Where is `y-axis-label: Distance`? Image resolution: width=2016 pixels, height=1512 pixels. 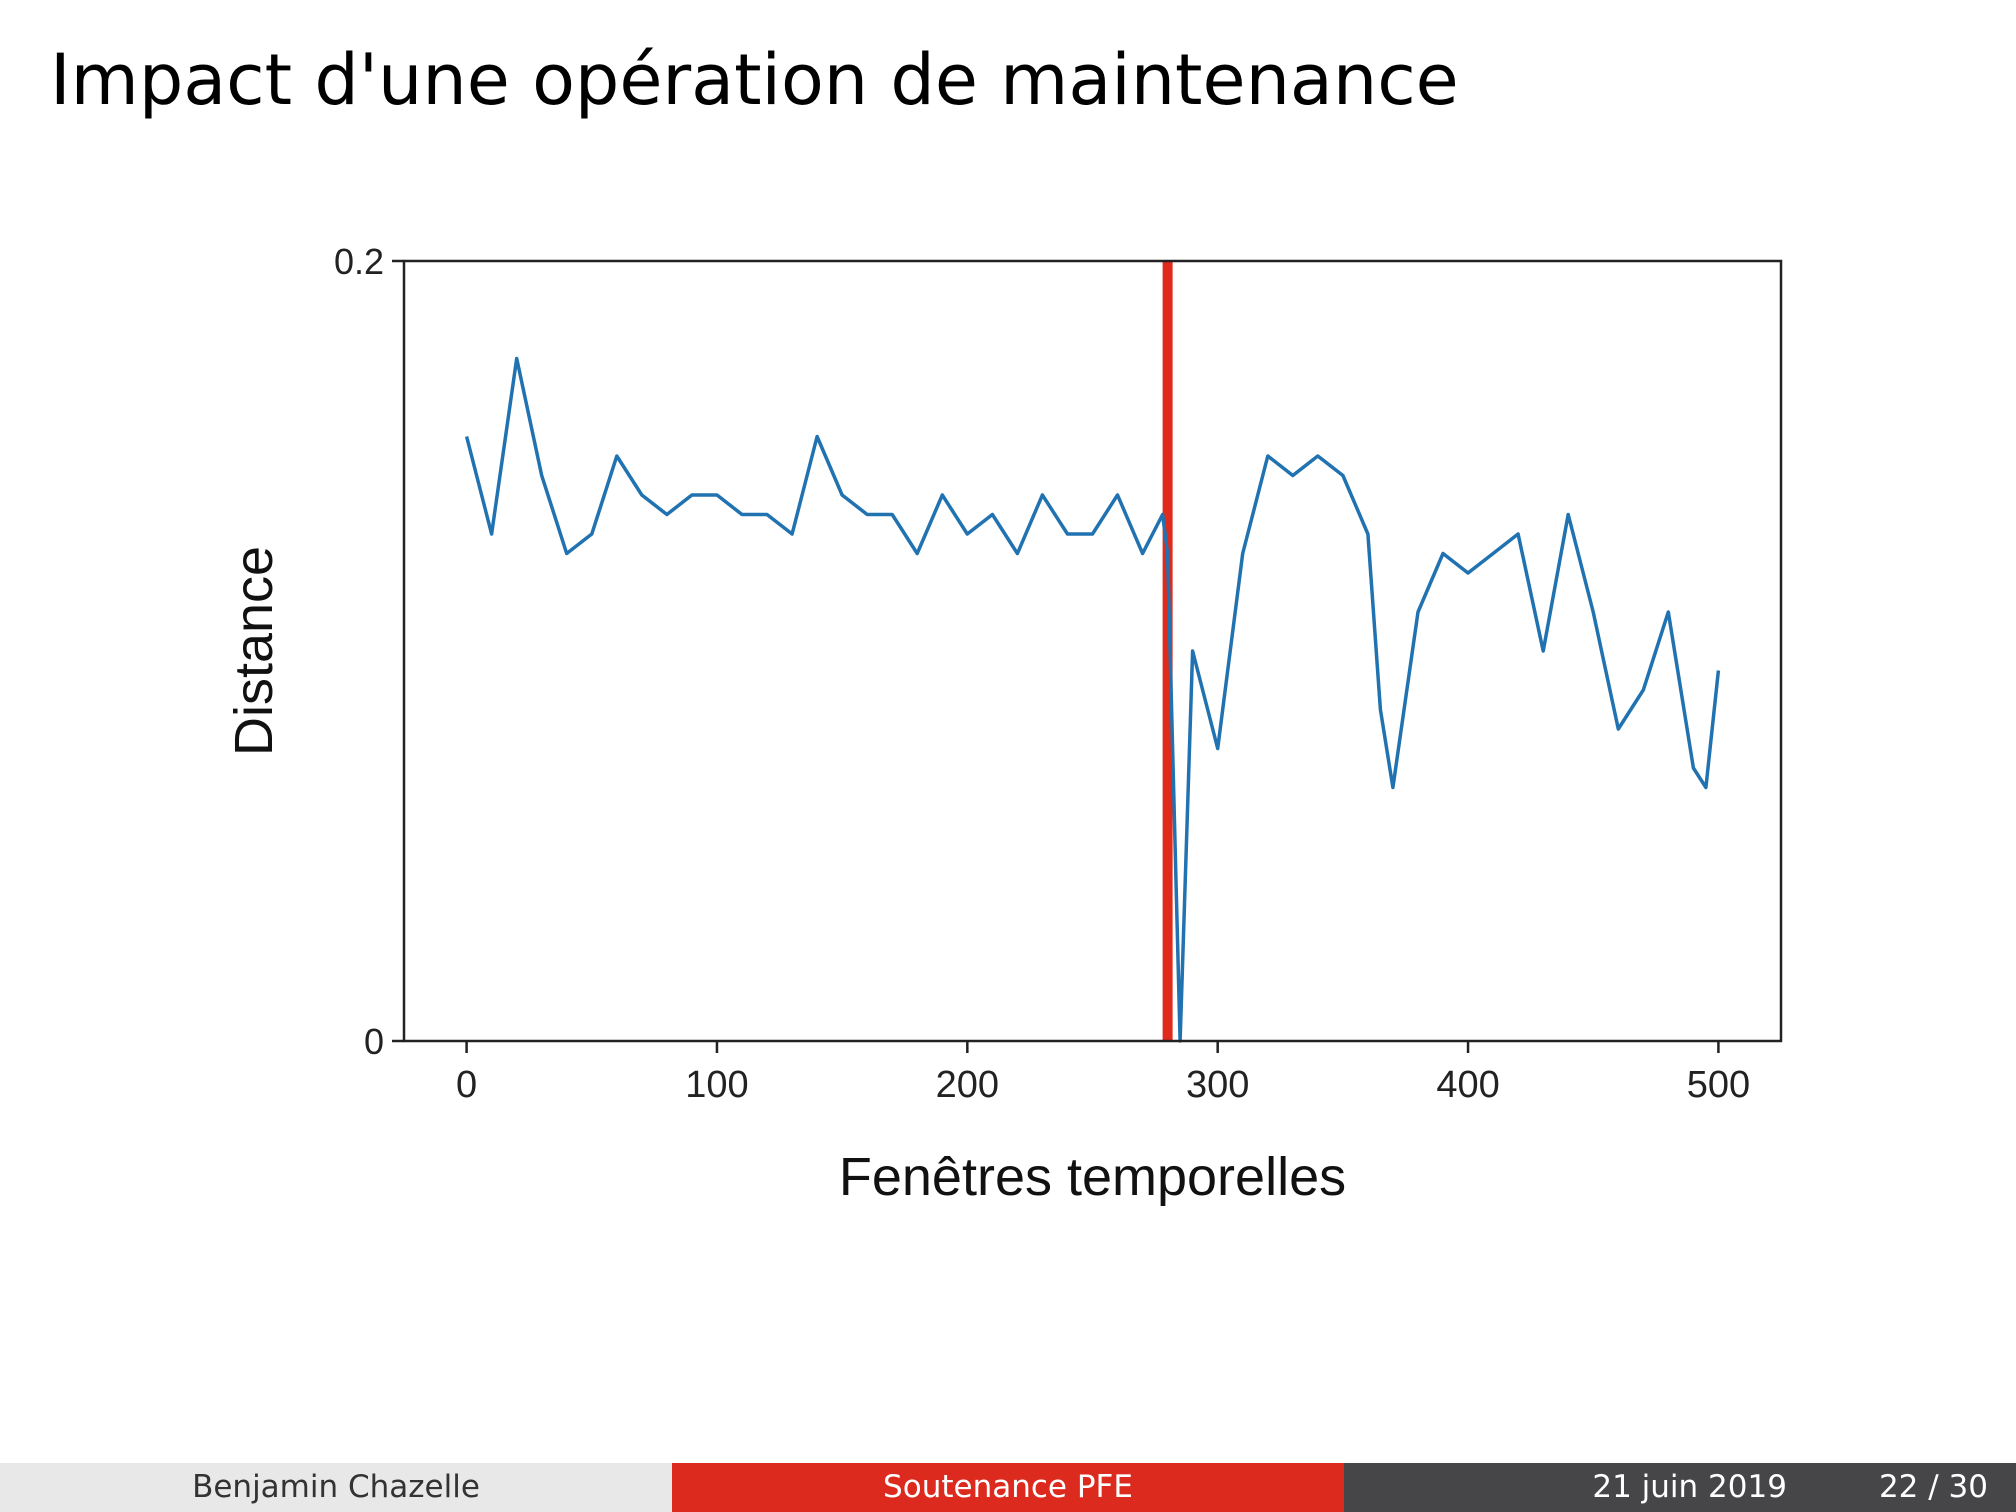 y-axis-label: Distance is located at coordinates (254, 651).